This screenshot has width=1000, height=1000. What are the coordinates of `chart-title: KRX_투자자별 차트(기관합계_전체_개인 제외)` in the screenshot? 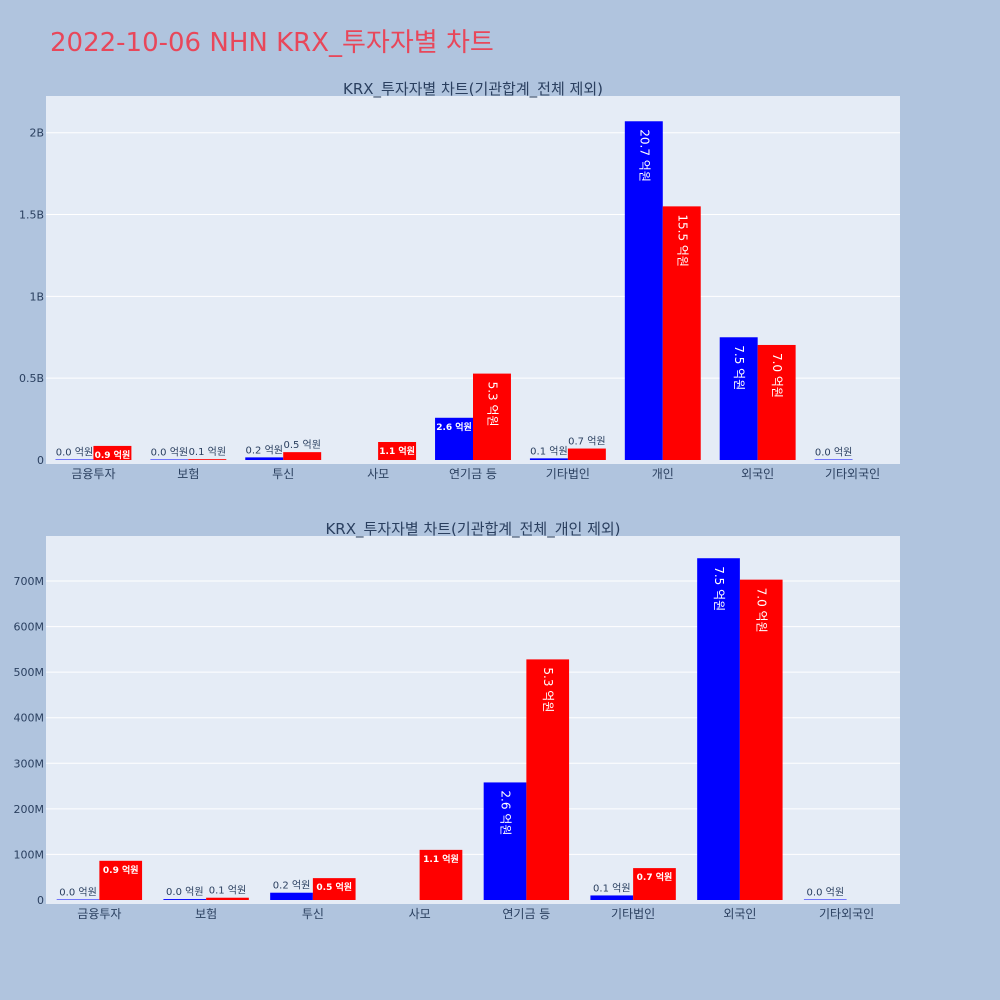 It's located at (472, 529).